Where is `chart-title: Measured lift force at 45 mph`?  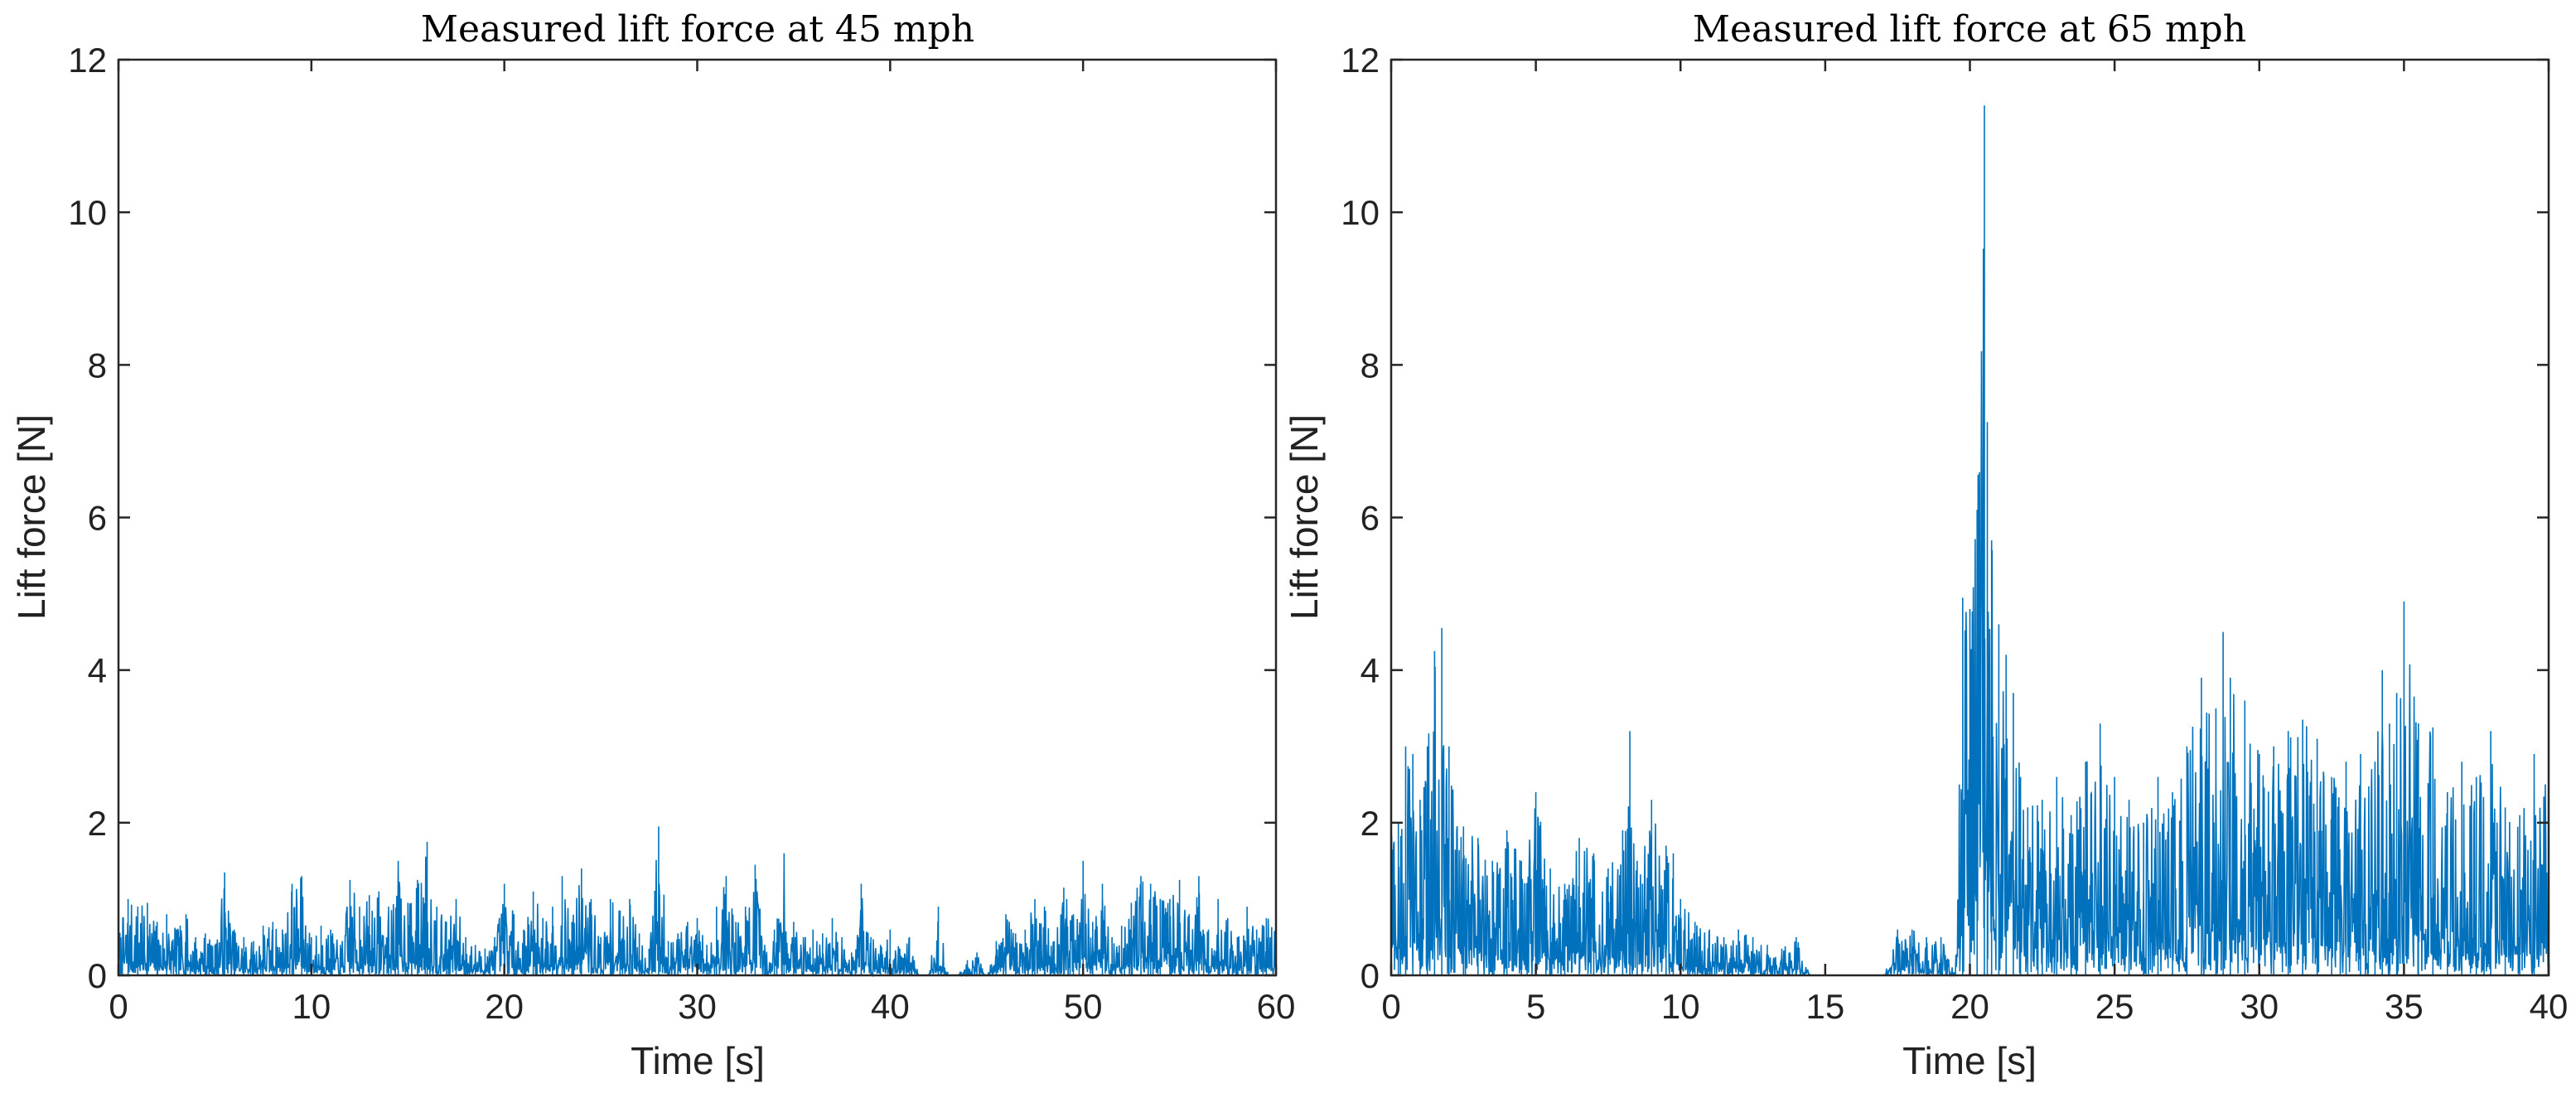
chart-title: Measured lift force at 45 mph is located at coordinates (697, 30).